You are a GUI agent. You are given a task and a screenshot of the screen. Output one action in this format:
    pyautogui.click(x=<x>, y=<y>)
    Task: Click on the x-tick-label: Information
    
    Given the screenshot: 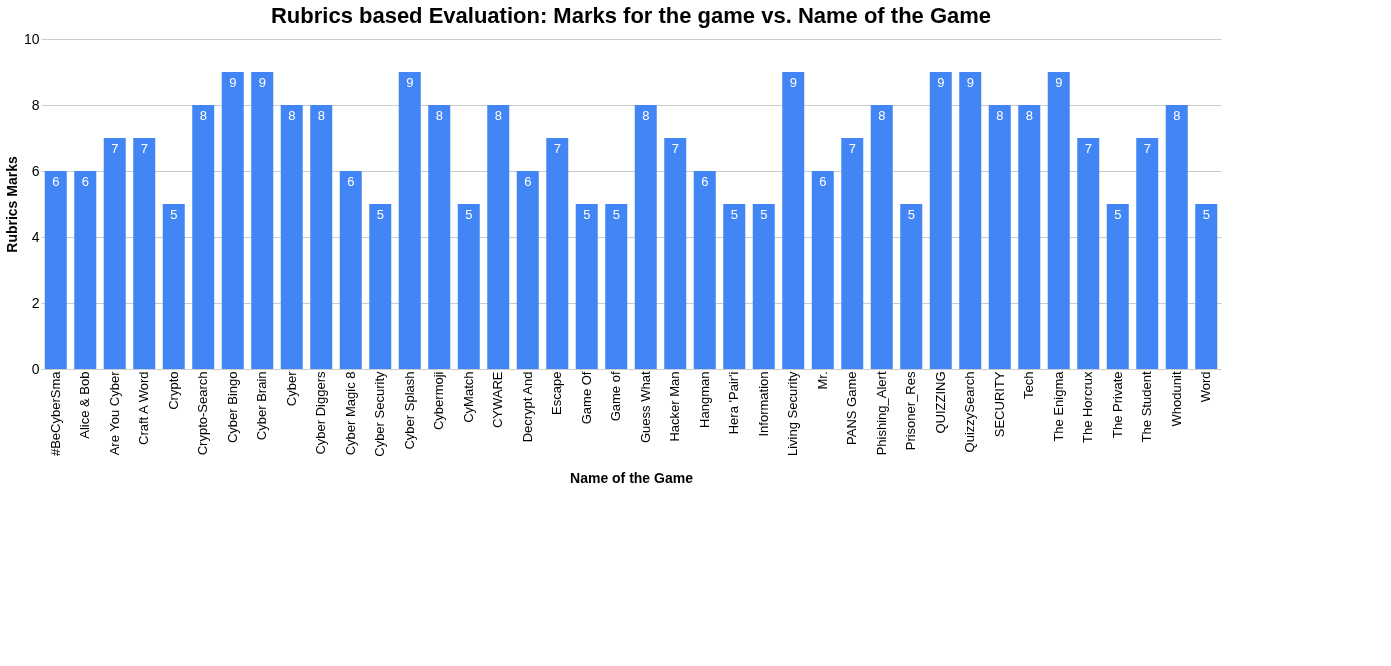 What is the action you would take?
    pyautogui.click(x=763, y=404)
    